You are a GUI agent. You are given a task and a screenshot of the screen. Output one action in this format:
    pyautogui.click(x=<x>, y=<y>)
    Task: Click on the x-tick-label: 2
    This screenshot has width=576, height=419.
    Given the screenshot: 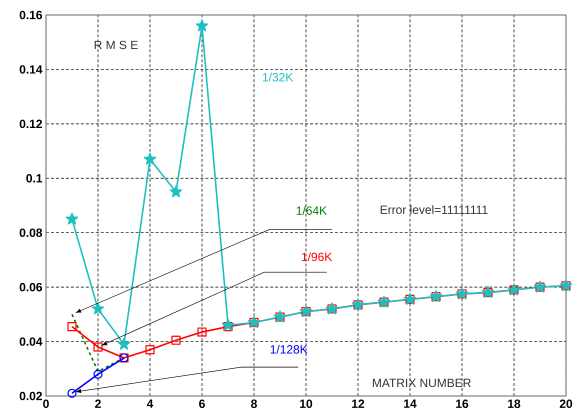 What is the action you would take?
    pyautogui.click(x=98, y=404)
    